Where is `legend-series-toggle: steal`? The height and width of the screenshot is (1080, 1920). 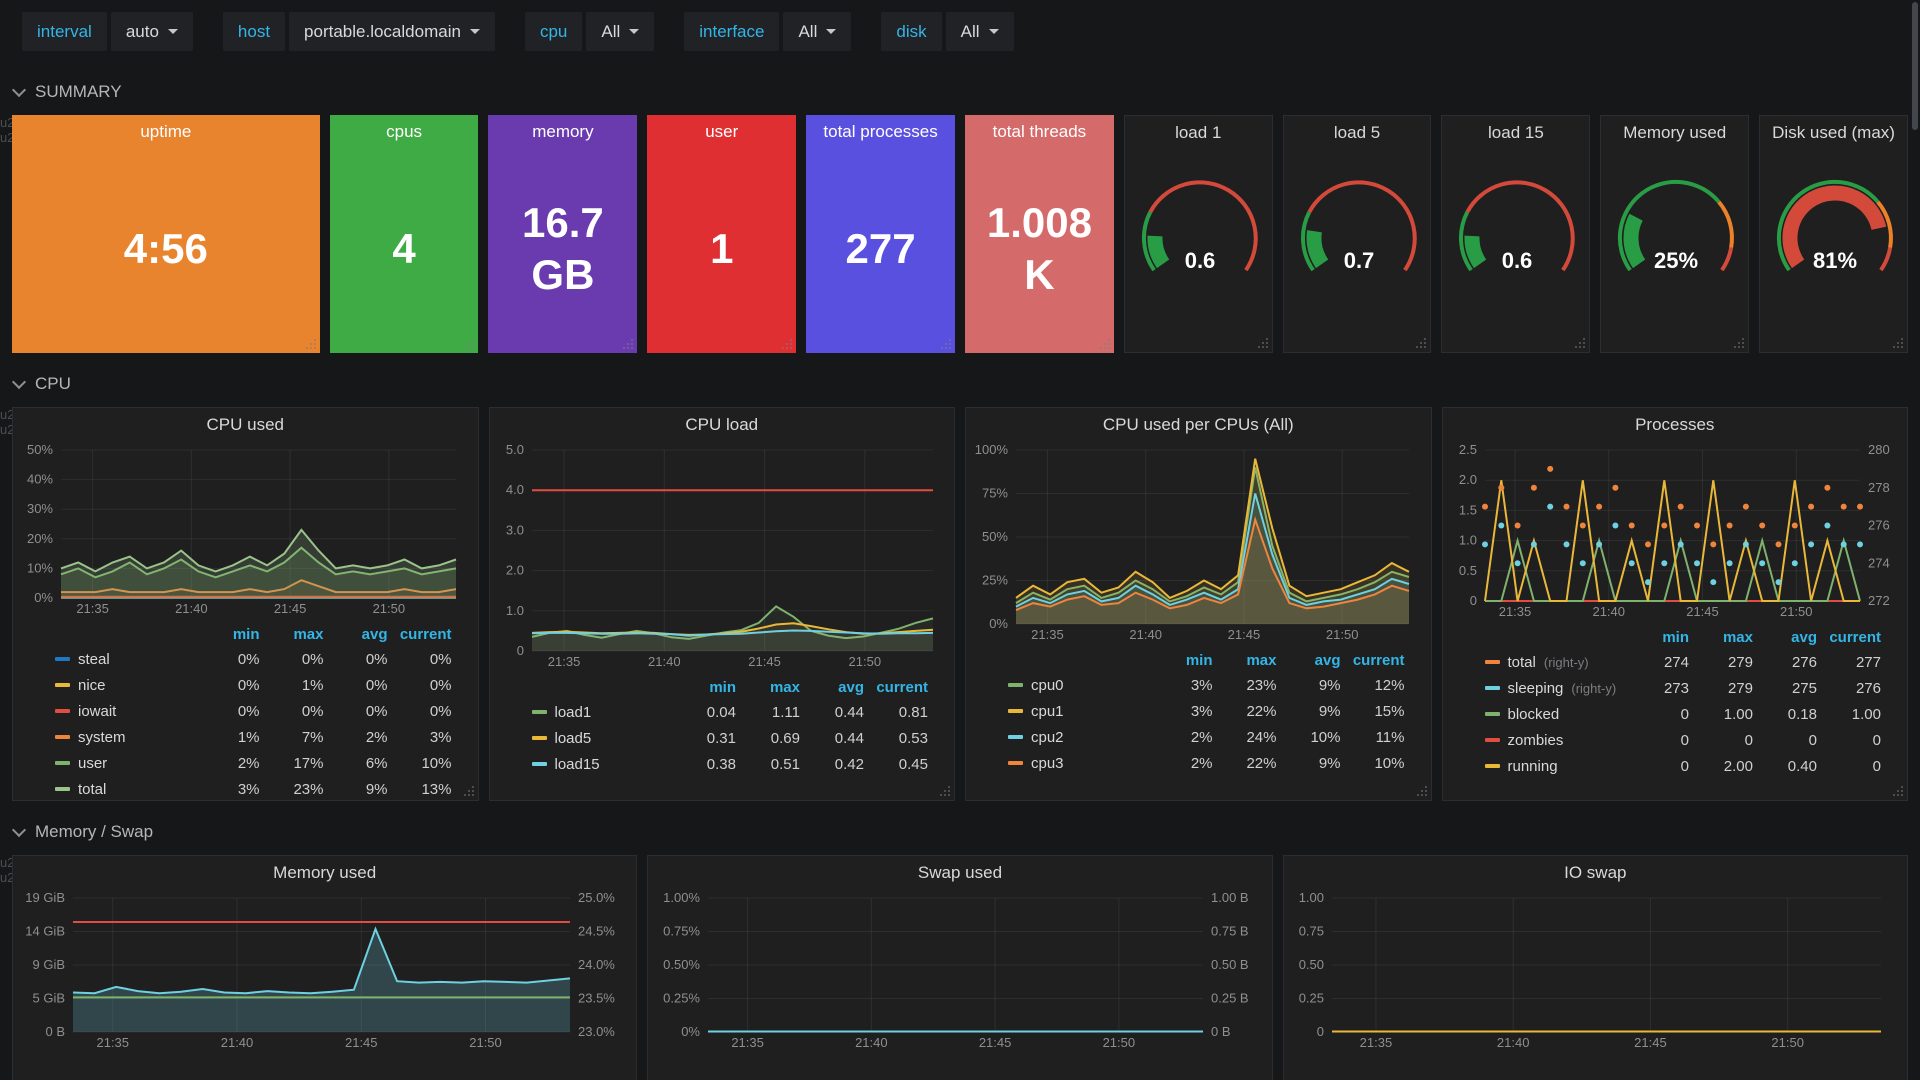
legend-series-toggle: steal is located at coordinates (125, 659).